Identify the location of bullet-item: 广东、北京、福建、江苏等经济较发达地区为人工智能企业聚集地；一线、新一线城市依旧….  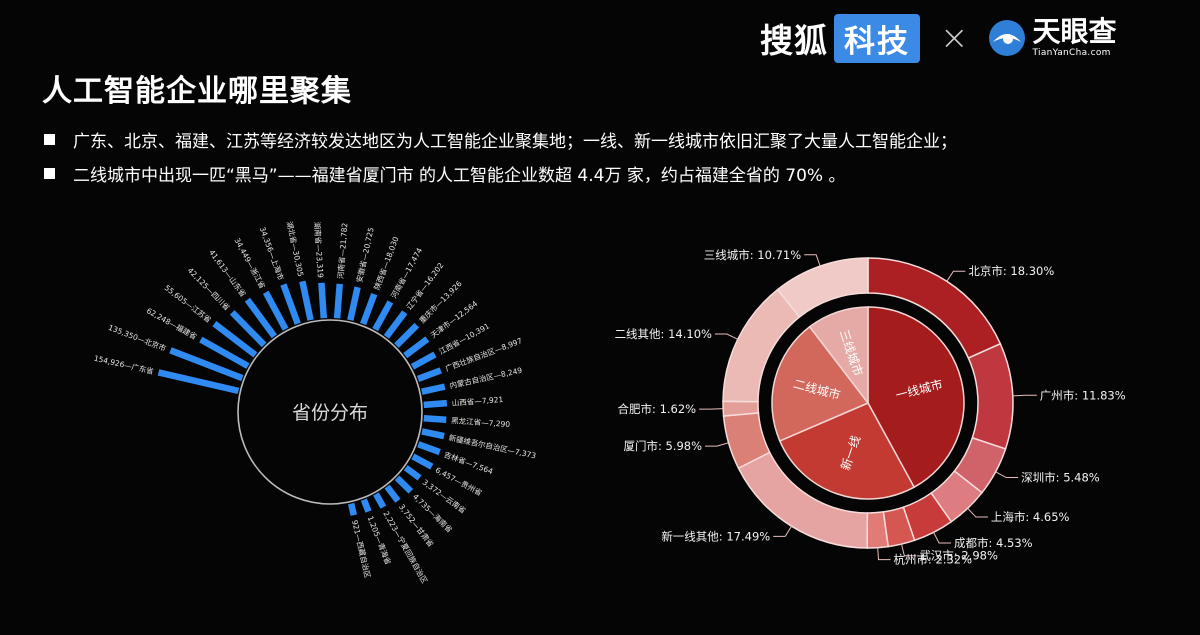
(500, 139).